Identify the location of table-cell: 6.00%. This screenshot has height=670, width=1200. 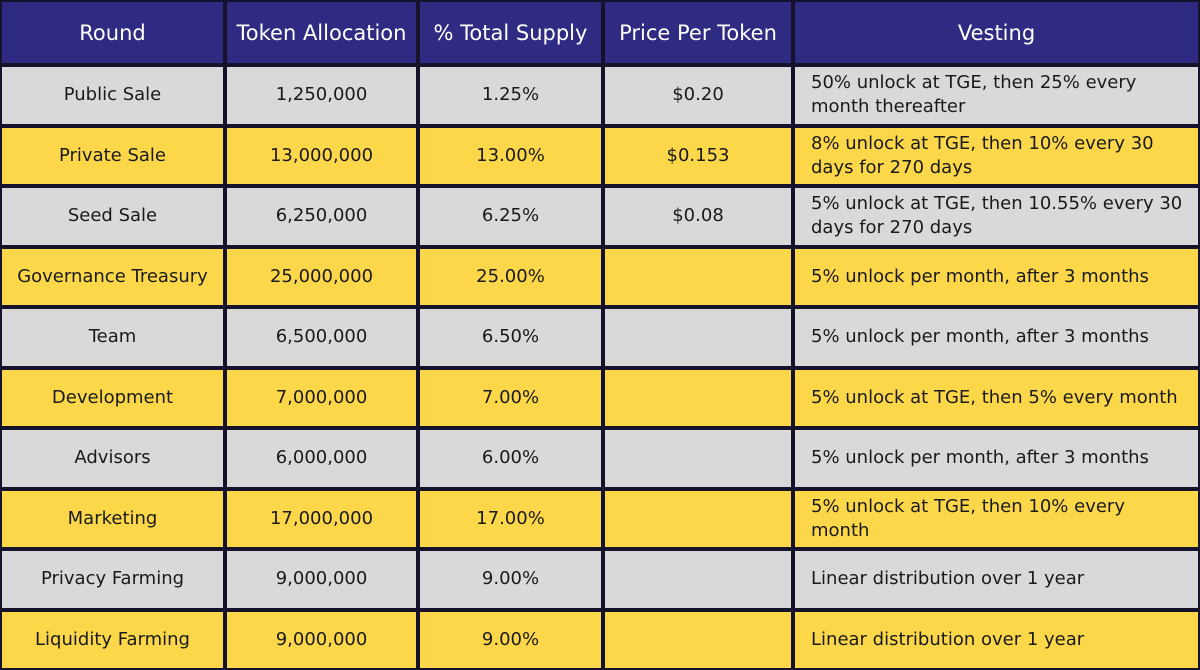
(510, 458).